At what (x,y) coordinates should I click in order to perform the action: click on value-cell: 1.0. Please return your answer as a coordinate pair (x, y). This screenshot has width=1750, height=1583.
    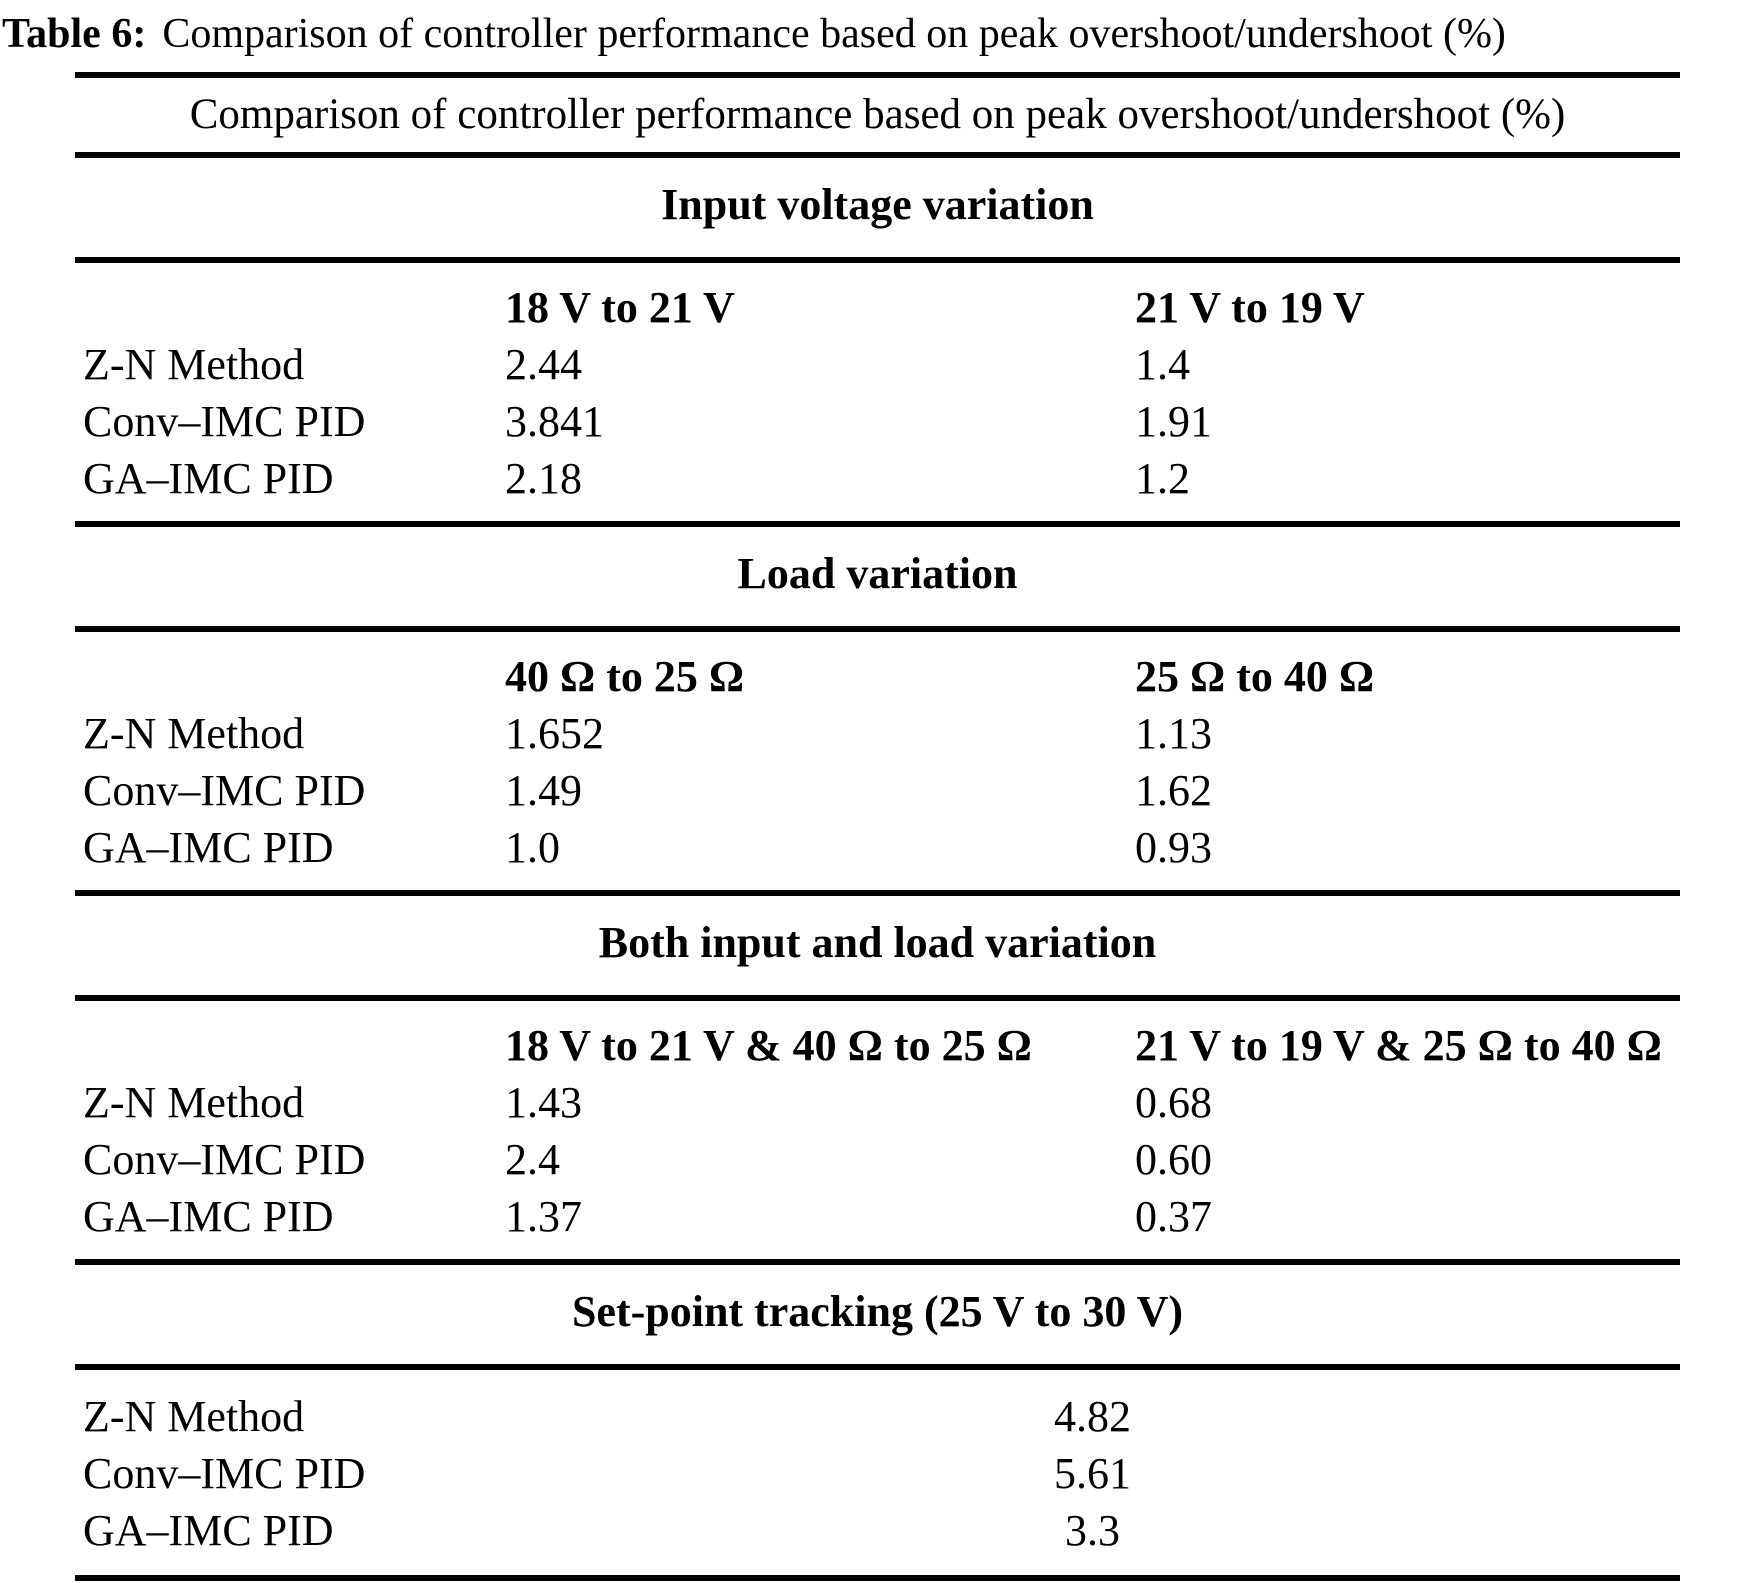
    Looking at the image, I should click on (532, 847).